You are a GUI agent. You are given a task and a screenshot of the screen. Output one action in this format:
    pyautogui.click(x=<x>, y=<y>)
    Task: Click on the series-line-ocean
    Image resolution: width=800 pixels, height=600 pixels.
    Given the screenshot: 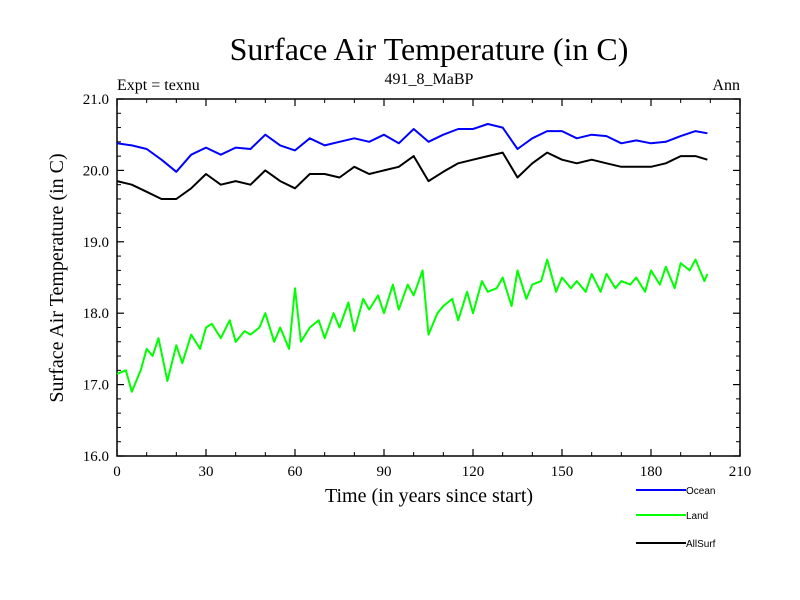 What is the action you would take?
    pyautogui.click(x=412, y=148)
    